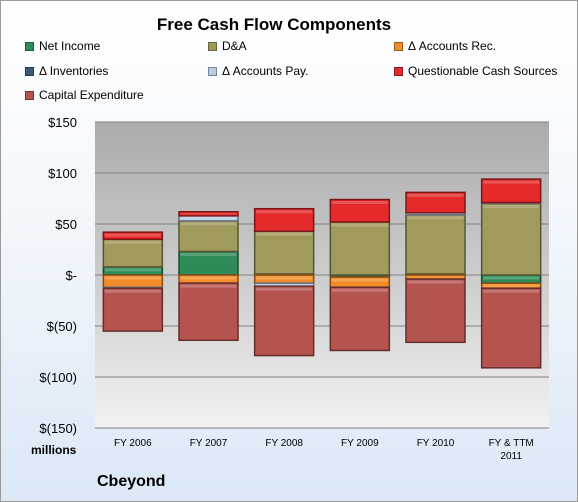 This screenshot has height=502, width=578. What do you see at coordinates (511, 456) in the screenshot?
I see `x-tick-label: 2011` at bounding box center [511, 456].